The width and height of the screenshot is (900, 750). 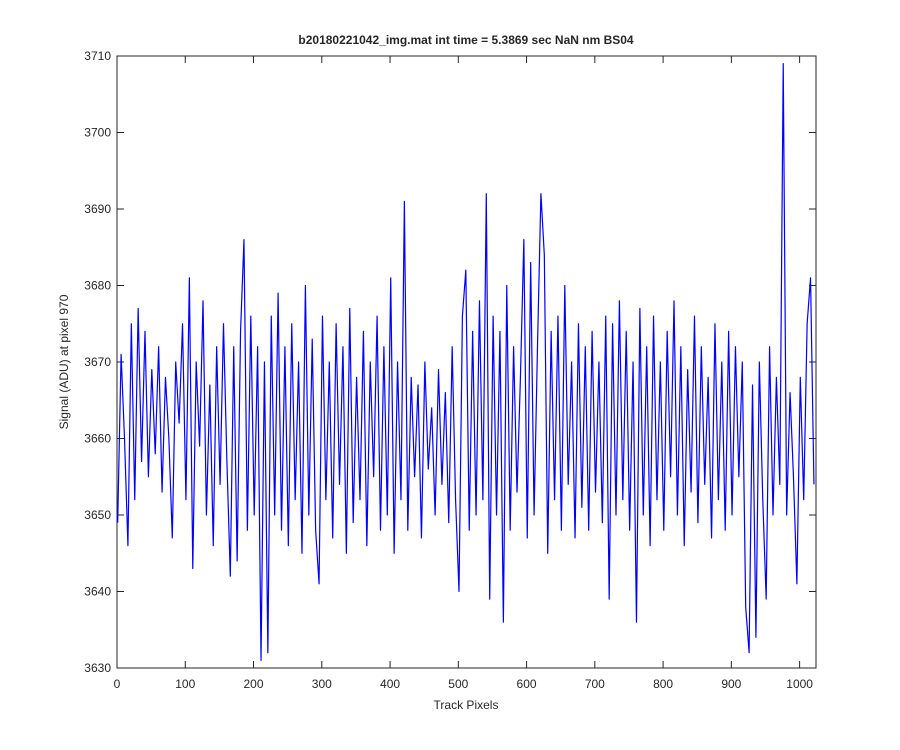 What do you see at coordinates (466, 705) in the screenshot?
I see `x-axis-label: Track Pixels` at bounding box center [466, 705].